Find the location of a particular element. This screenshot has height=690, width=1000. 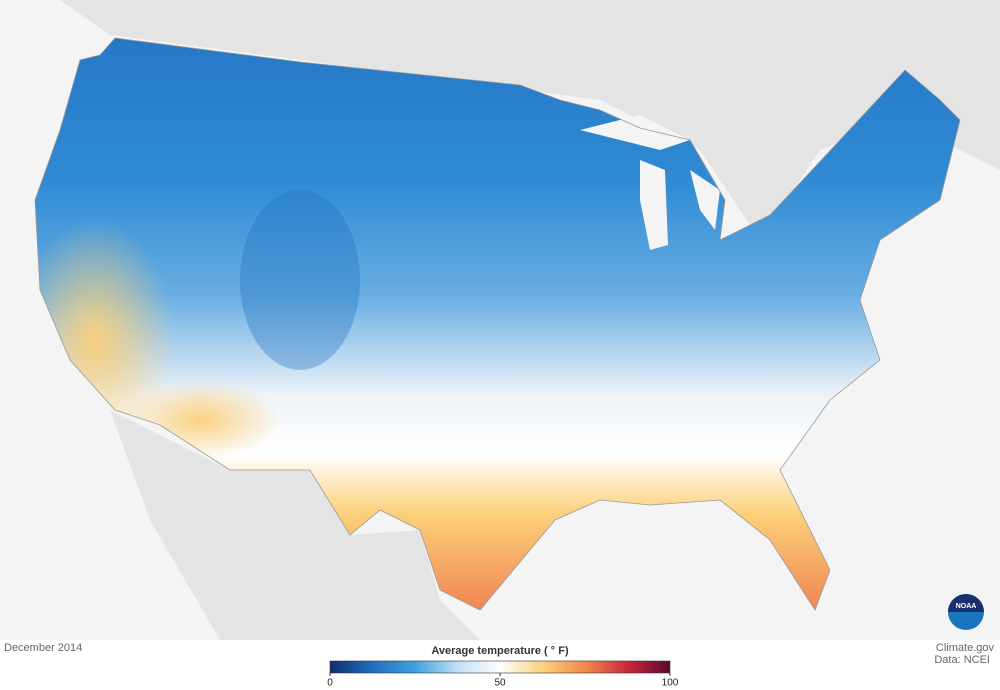

colorbar-tick-label: 100 is located at coordinates (670, 683).